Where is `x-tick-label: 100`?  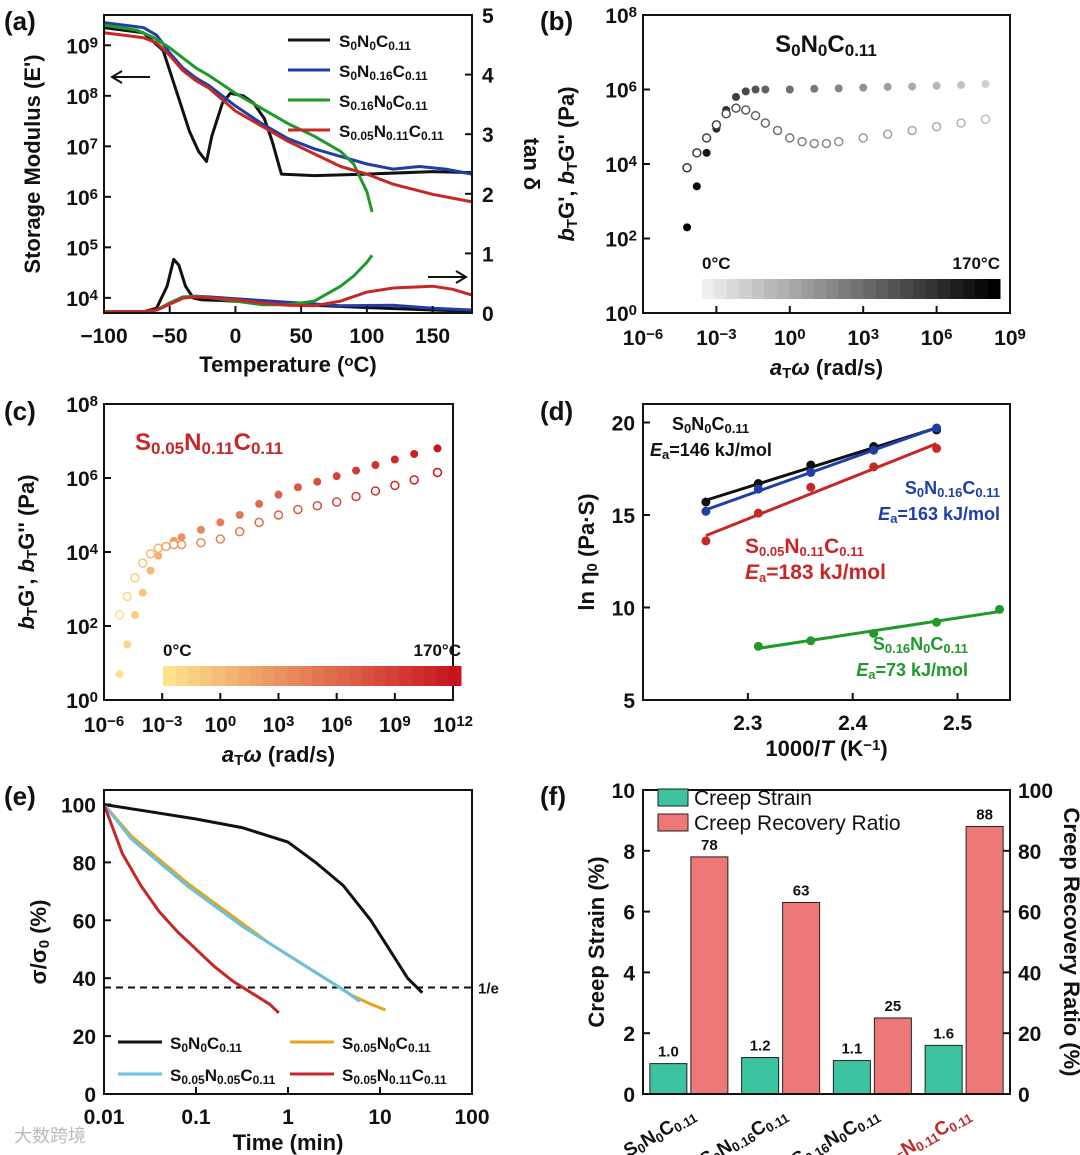
x-tick-label: 100 is located at coordinates (471, 1117).